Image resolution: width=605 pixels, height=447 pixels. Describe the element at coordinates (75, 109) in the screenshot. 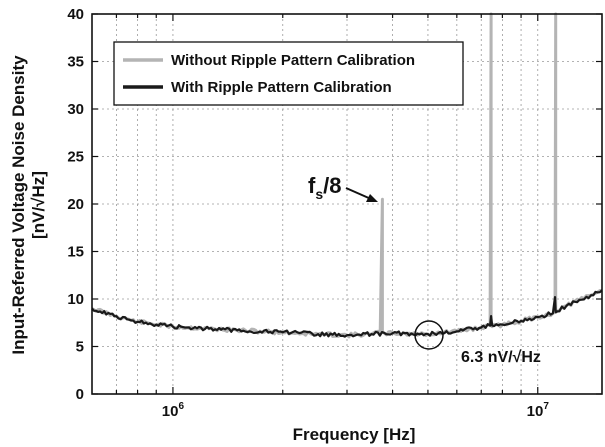

I see `y-tick-label: 30` at that location.